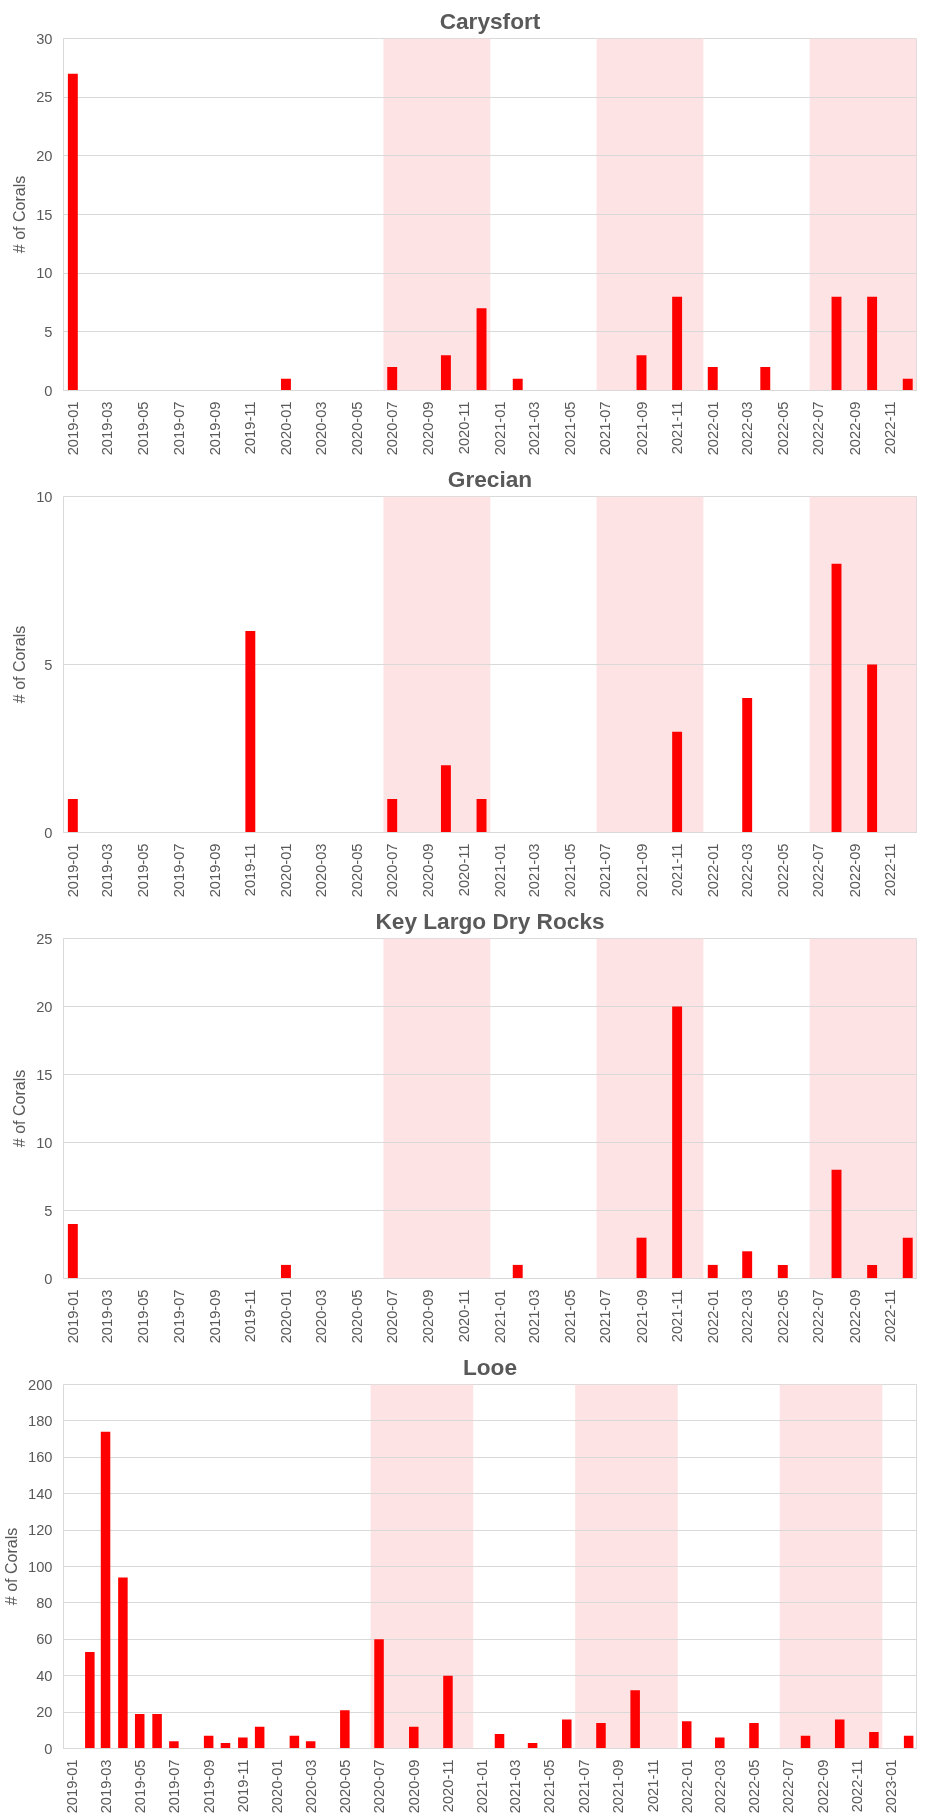 The image size is (938, 1820). Describe the element at coordinates (891, 1786) in the screenshot. I see `x-tick-label: 2023-01` at that location.